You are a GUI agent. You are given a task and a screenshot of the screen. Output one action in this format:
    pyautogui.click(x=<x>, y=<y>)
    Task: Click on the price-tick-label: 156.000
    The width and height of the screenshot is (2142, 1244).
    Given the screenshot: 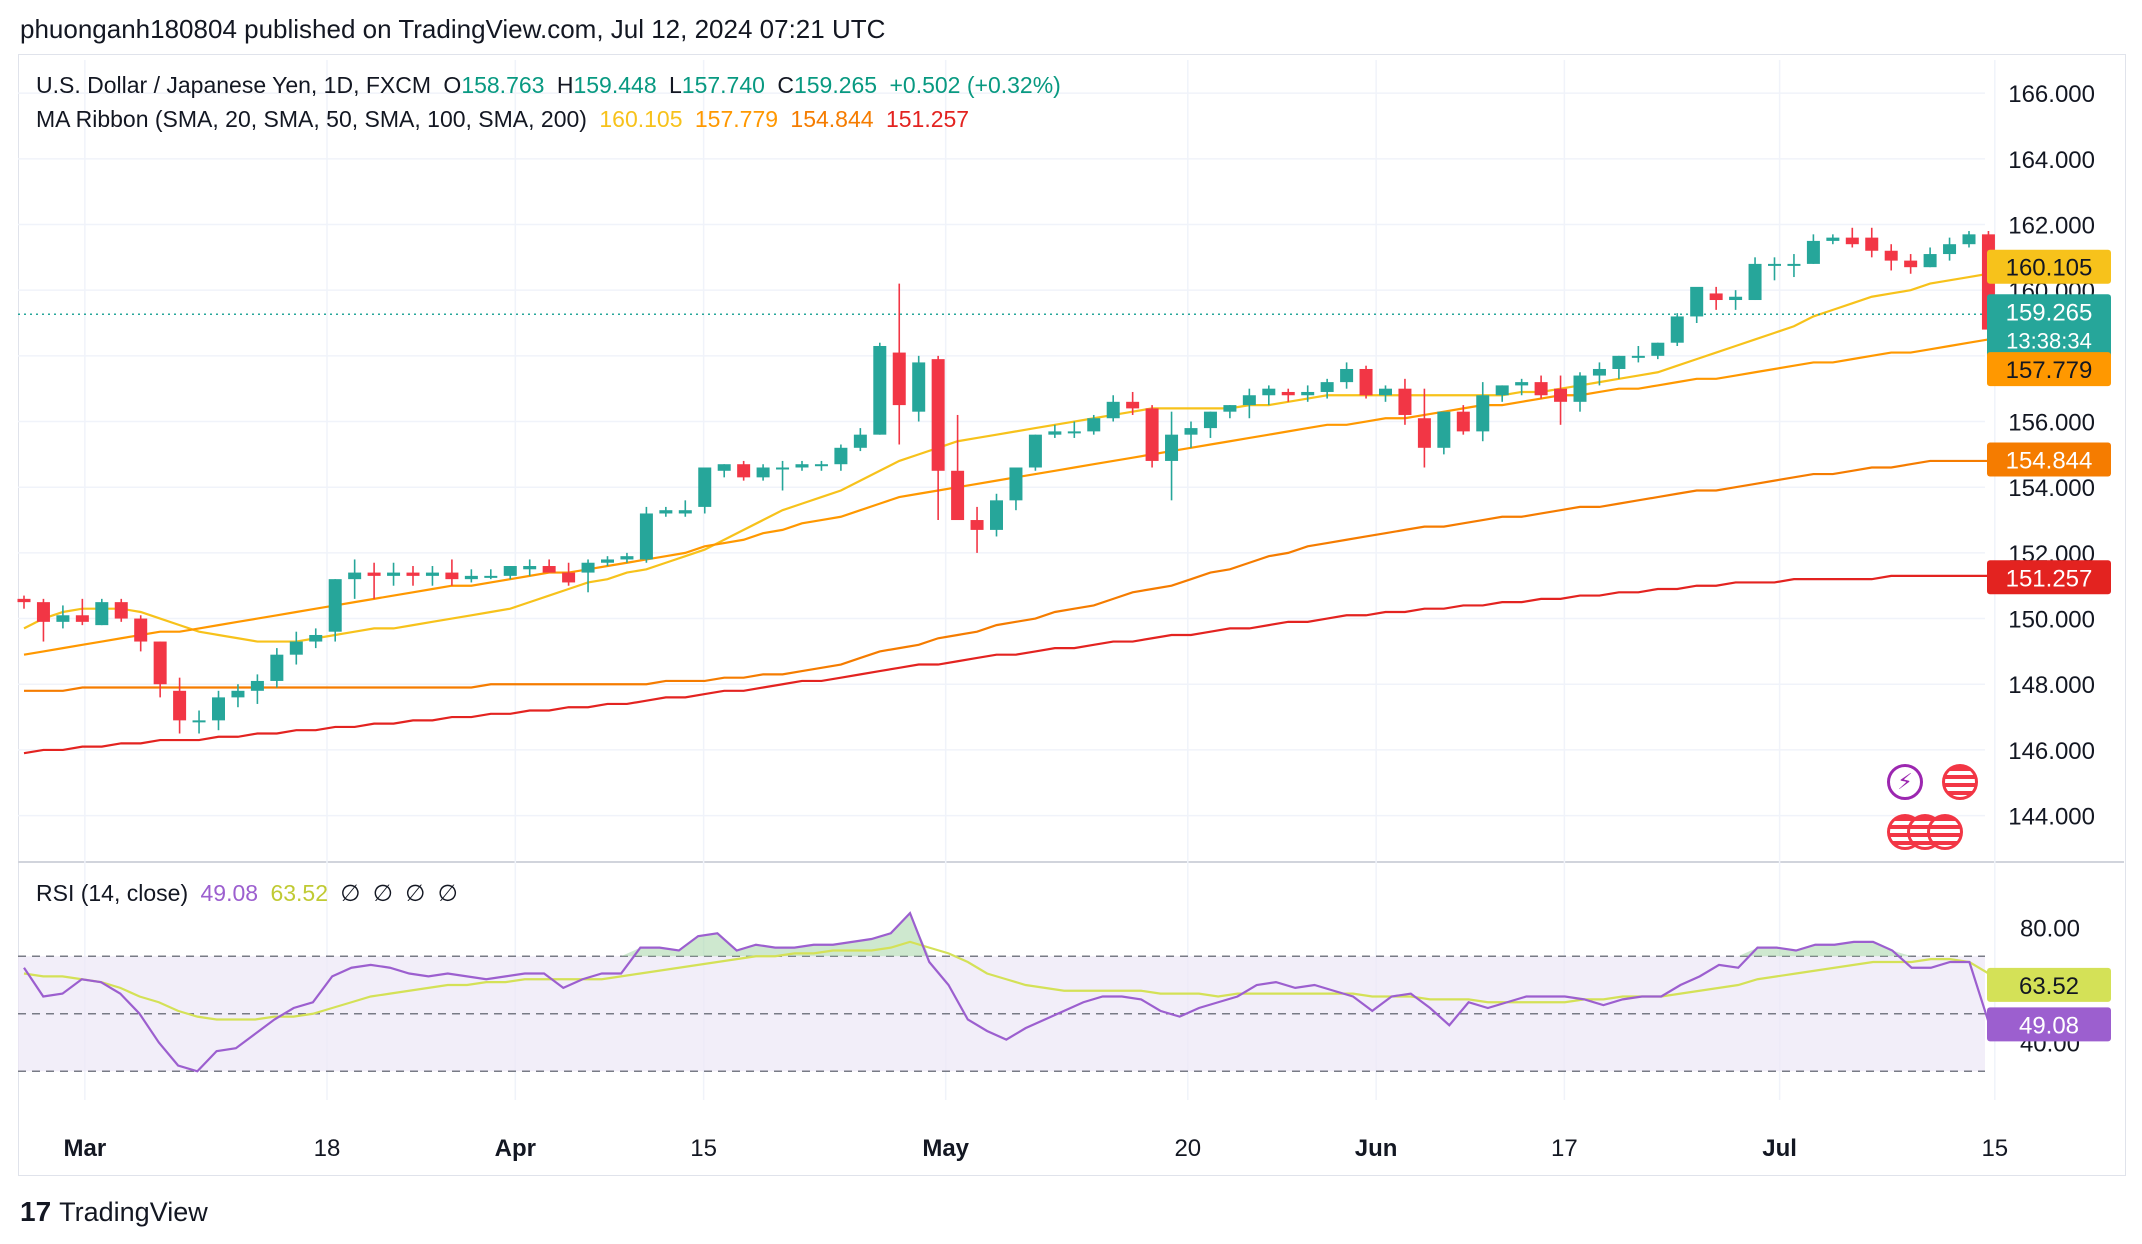 What is the action you would take?
    pyautogui.click(x=2051, y=423)
    